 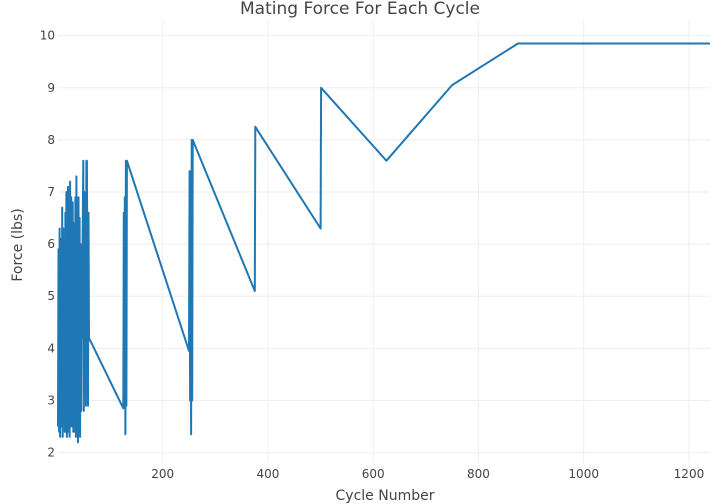 What do you see at coordinates (51, 192) in the screenshot?
I see `y-tick-label: 7` at bounding box center [51, 192].